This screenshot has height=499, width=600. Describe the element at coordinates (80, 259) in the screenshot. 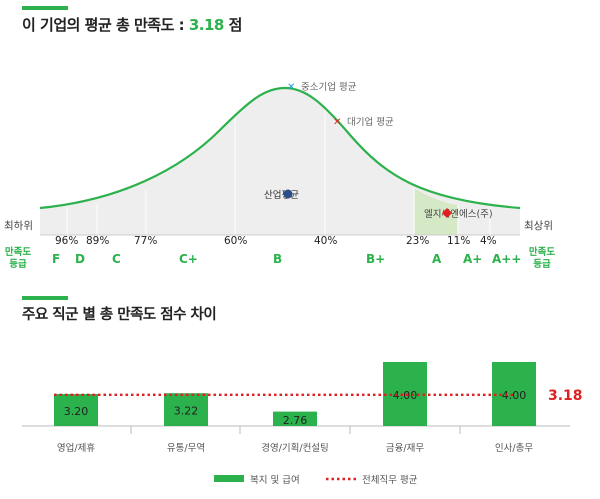

I see `grade-d: D` at that location.